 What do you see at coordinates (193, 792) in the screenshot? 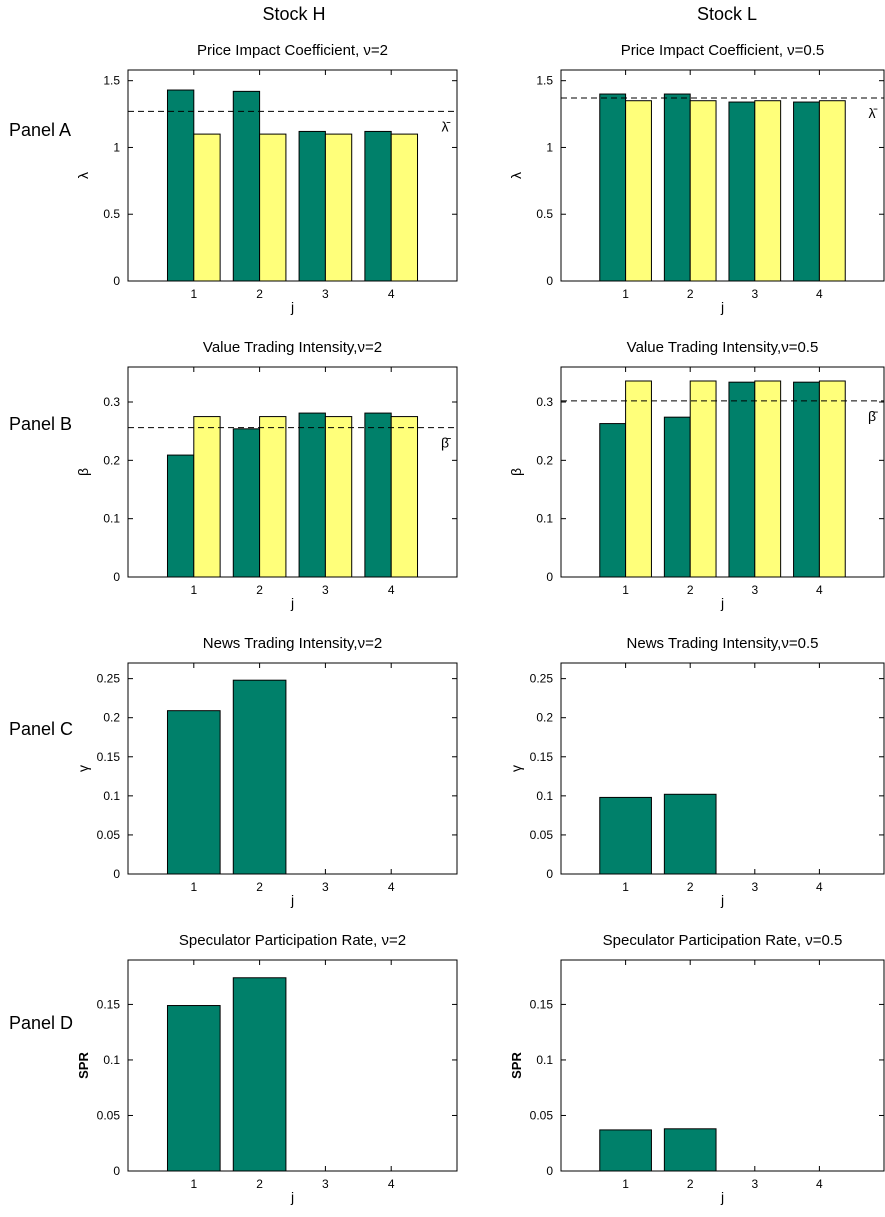
I see `chart-5-bar-s1-j1` at bounding box center [193, 792].